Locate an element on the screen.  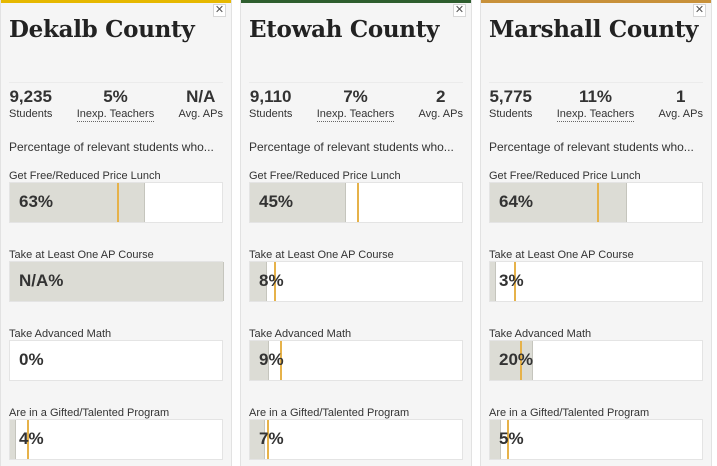
metric-math: Take Advanced Math 0% is located at coordinates (116, 354).